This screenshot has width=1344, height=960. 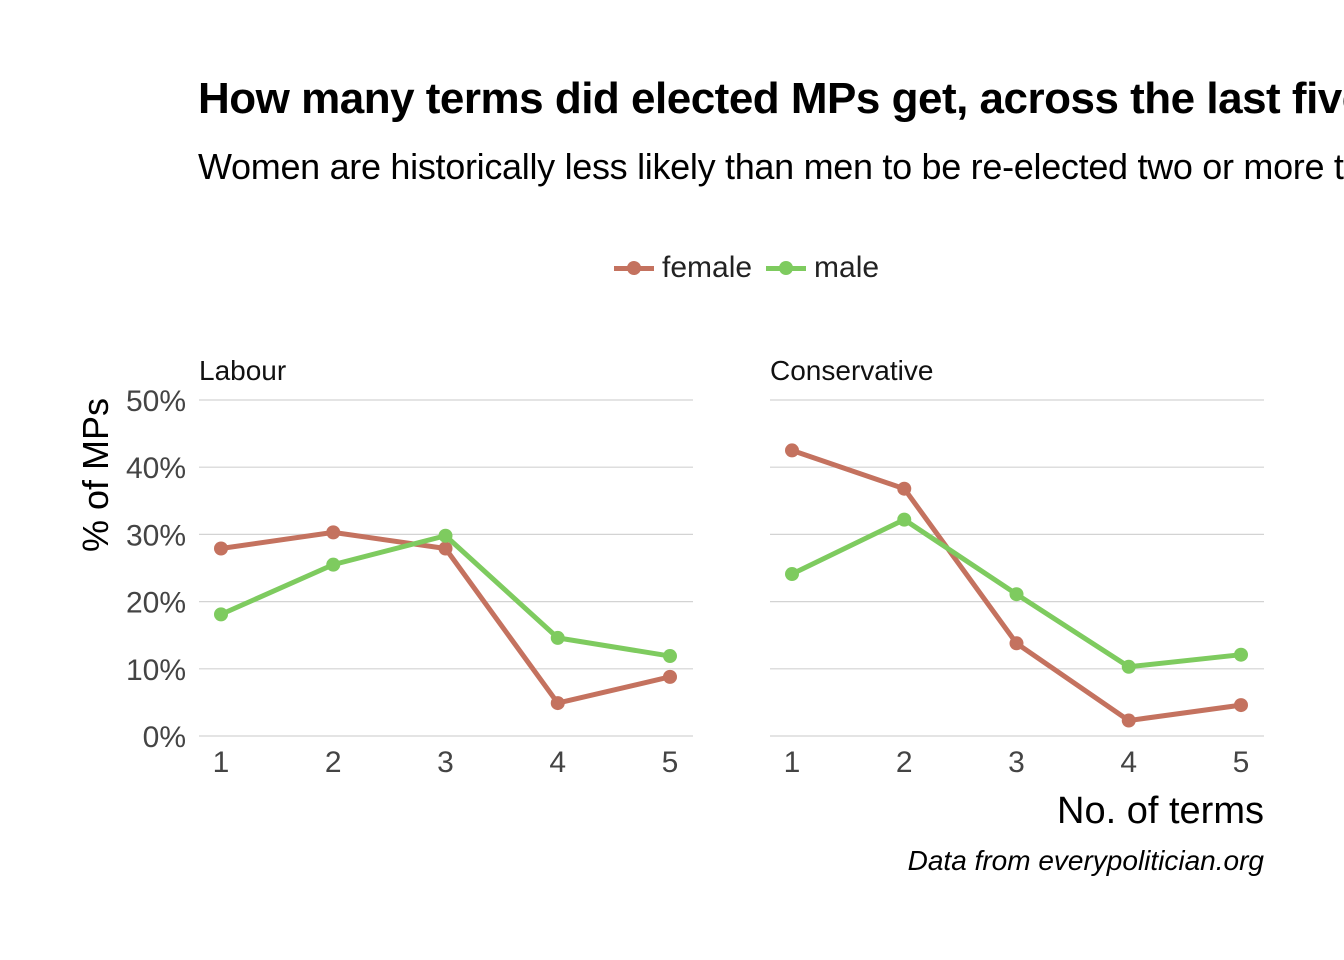 I want to click on legend-label-male: male, so click(x=847, y=267).